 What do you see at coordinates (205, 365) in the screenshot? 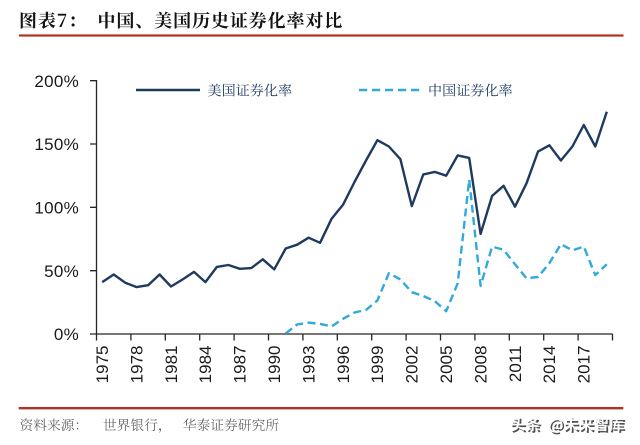
I see `svg-text: 1984` at bounding box center [205, 365].